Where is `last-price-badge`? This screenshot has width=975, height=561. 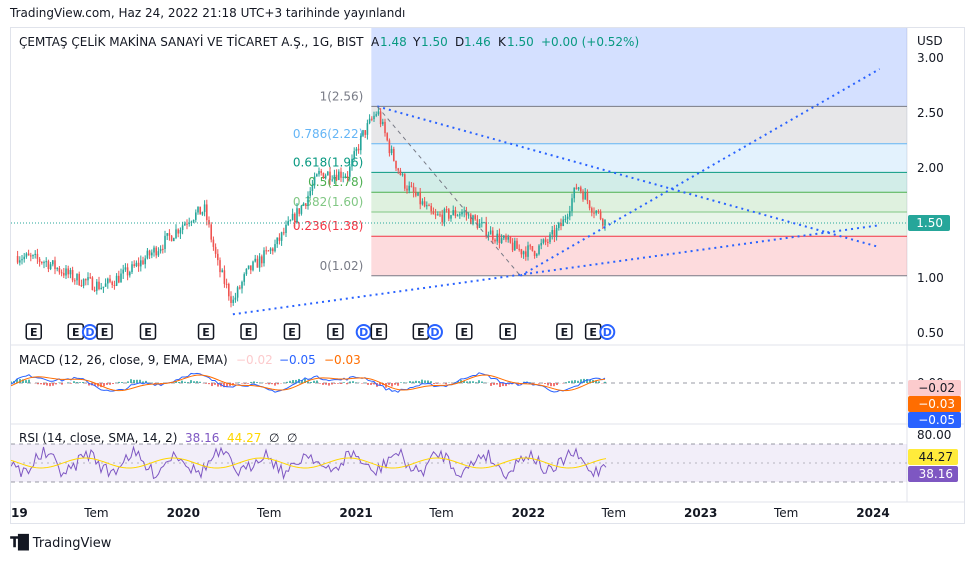 last-price-badge is located at coordinates (929, 223).